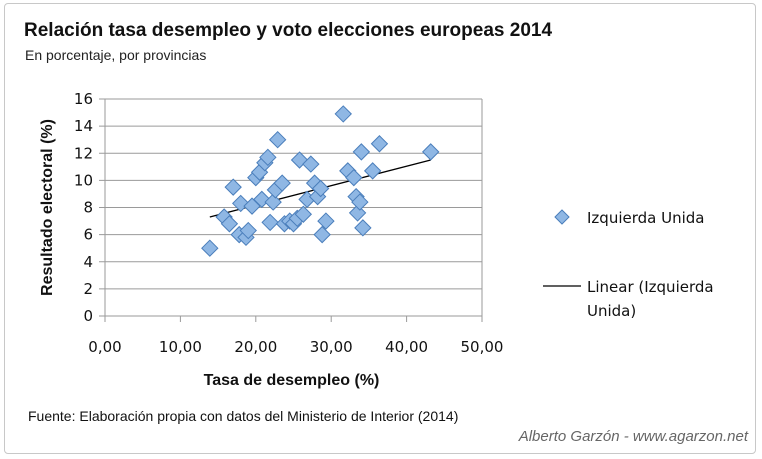 The image size is (762, 459). Describe the element at coordinates (88, 262) in the screenshot. I see `y-tick-label: 4` at that location.